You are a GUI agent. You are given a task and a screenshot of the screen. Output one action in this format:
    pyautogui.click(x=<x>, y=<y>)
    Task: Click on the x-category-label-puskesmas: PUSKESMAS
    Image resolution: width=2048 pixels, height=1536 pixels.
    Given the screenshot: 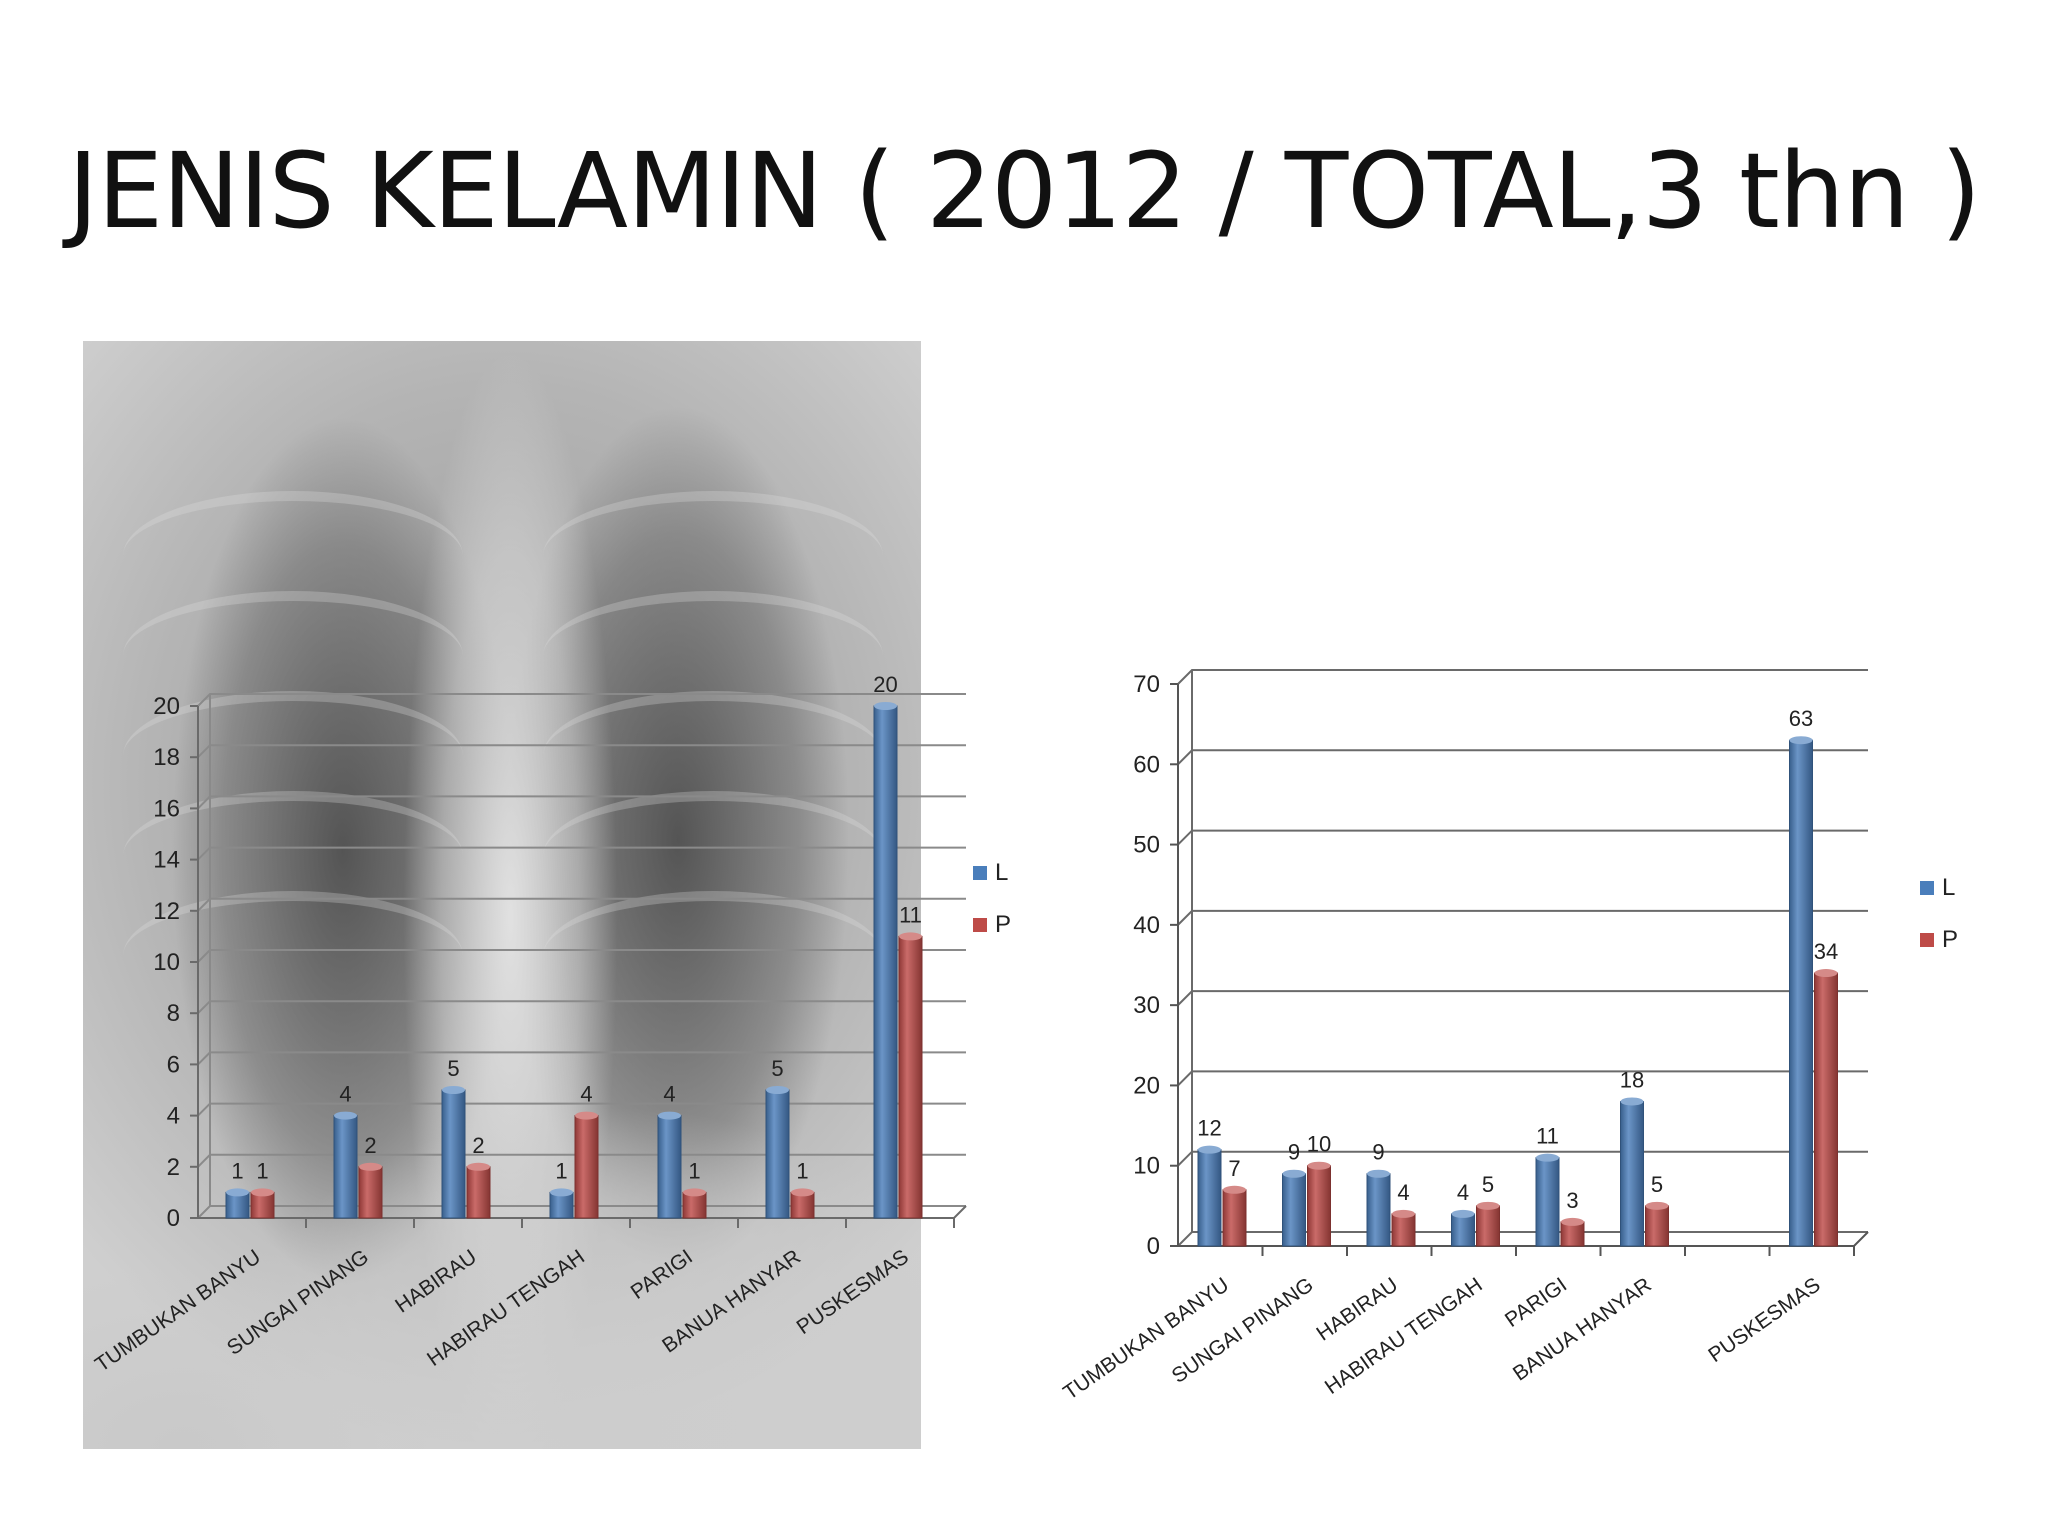 What is the action you would take?
    pyautogui.click(x=1764, y=1320)
    